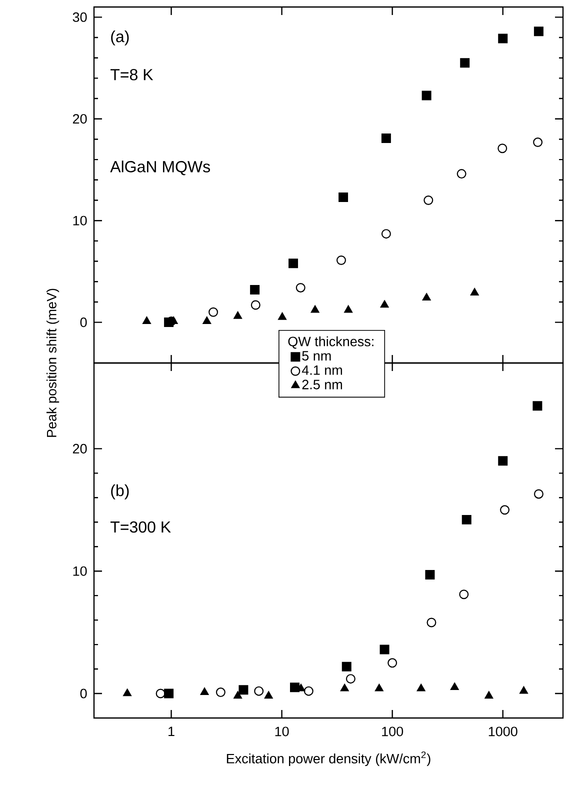 The width and height of the screenshot is (569, 809). What do you see at coordinates (331, 342) in the screenshot?
I see `legend-title: QW thickness:` at bounding box center [331, 342].